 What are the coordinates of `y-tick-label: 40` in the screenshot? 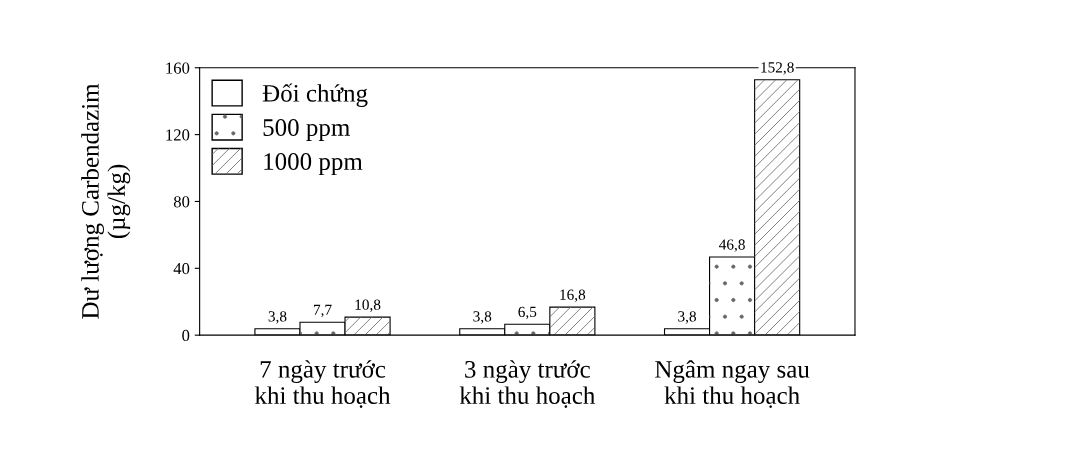 It's located at (181, 269).